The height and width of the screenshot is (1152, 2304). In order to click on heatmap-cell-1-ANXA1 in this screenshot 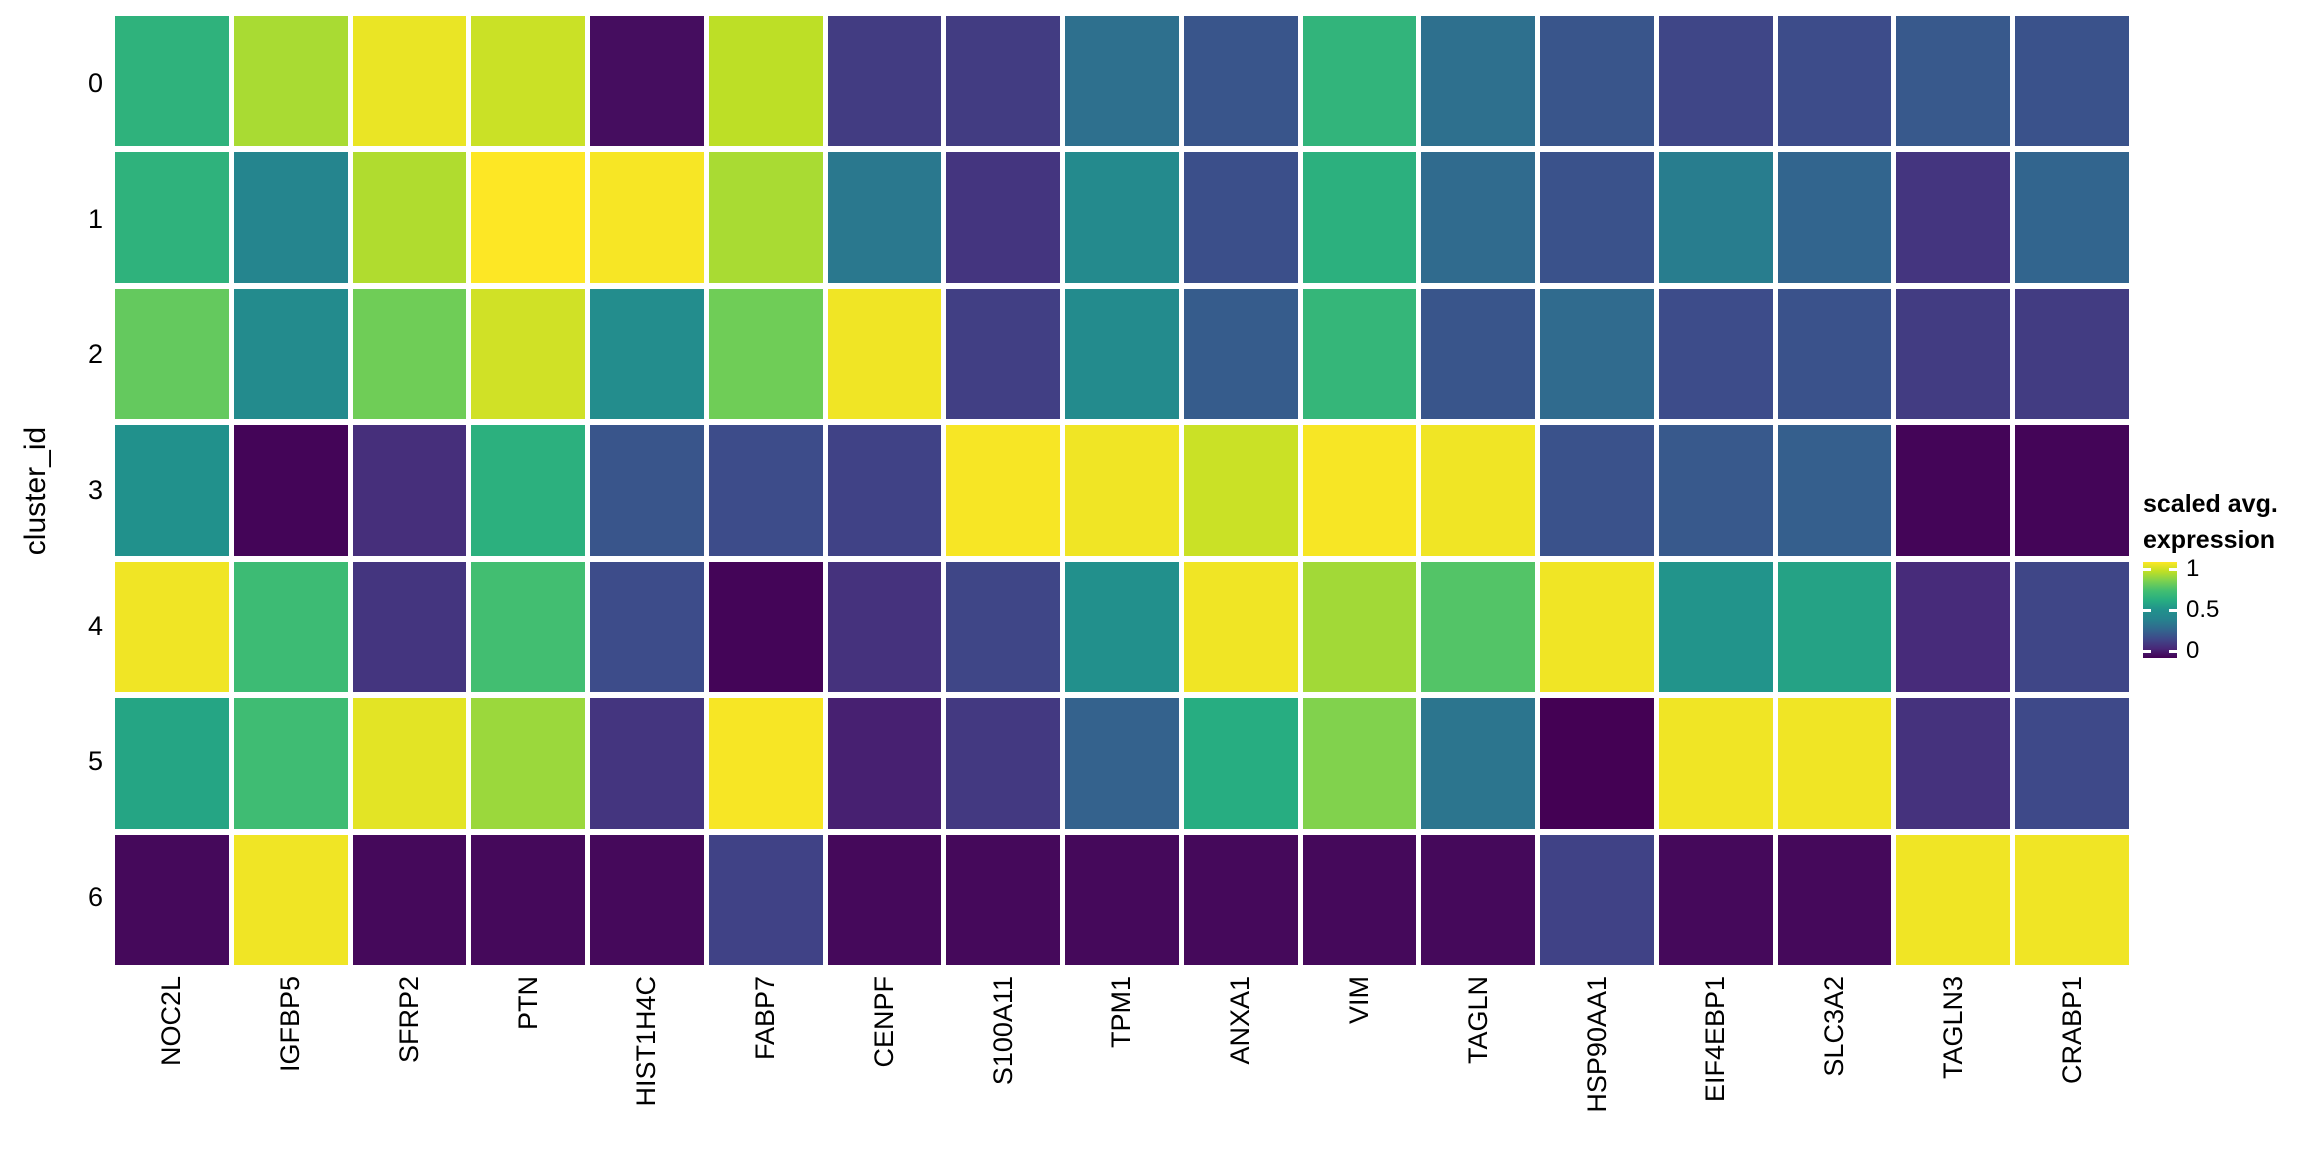, I will do `click(1240, 217)`.